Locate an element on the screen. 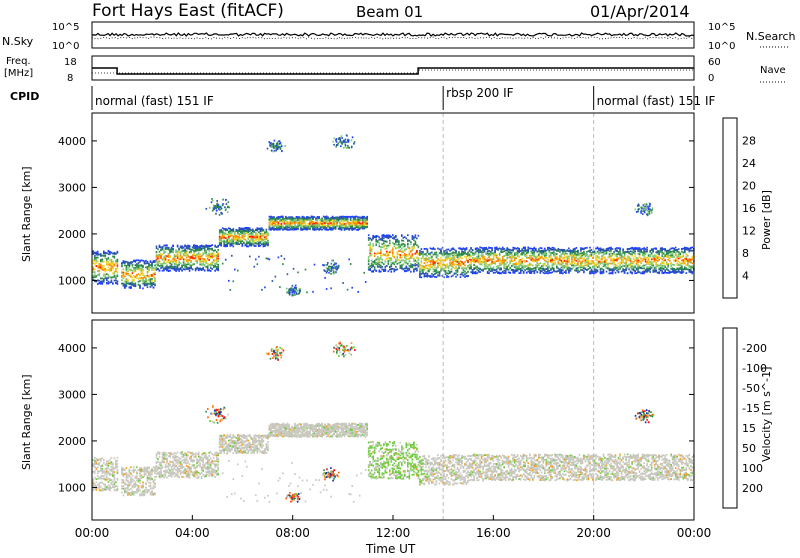 Image resolution: width=800 pixels, height=558 pixels. freq-label: Freq. is located at coordinates (18, 61).